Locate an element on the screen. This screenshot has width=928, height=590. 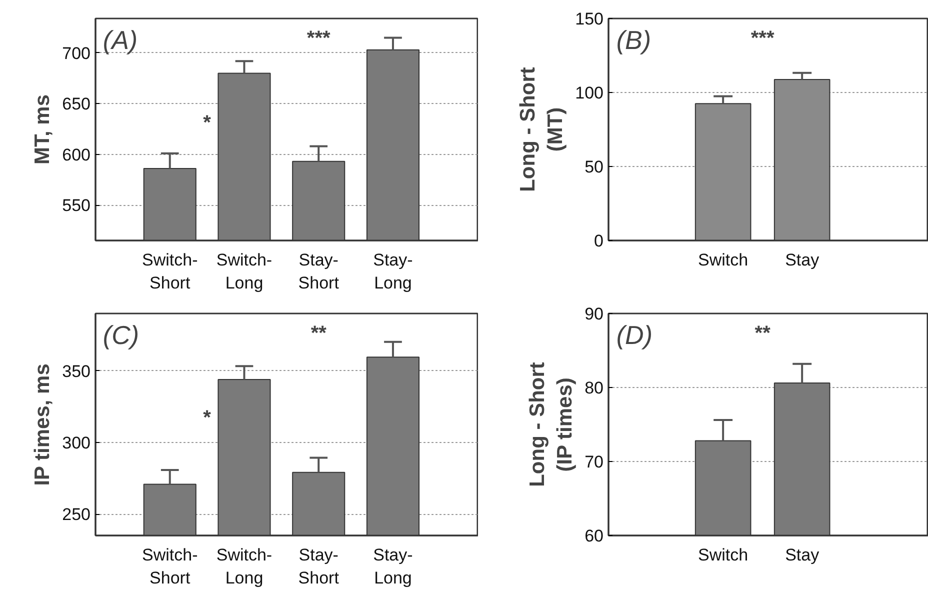
text: (D) is located at coordinates (634, 335).